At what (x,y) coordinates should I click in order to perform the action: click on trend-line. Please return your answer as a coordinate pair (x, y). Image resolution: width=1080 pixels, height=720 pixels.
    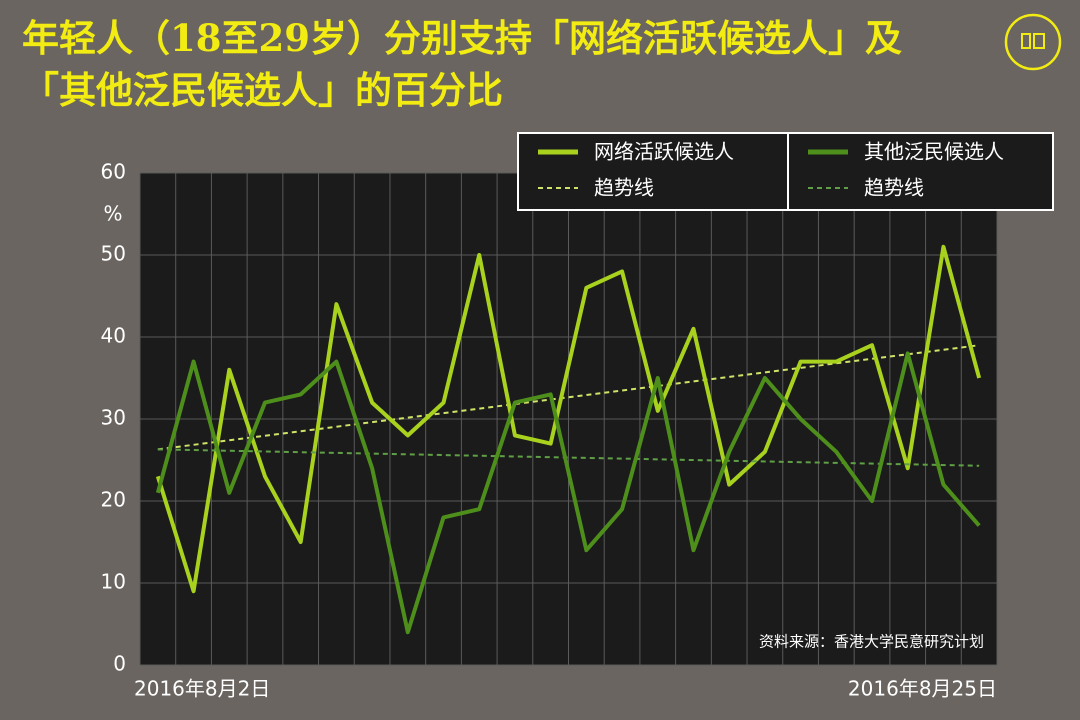
    Looking at the image, I should click on (568, 397).